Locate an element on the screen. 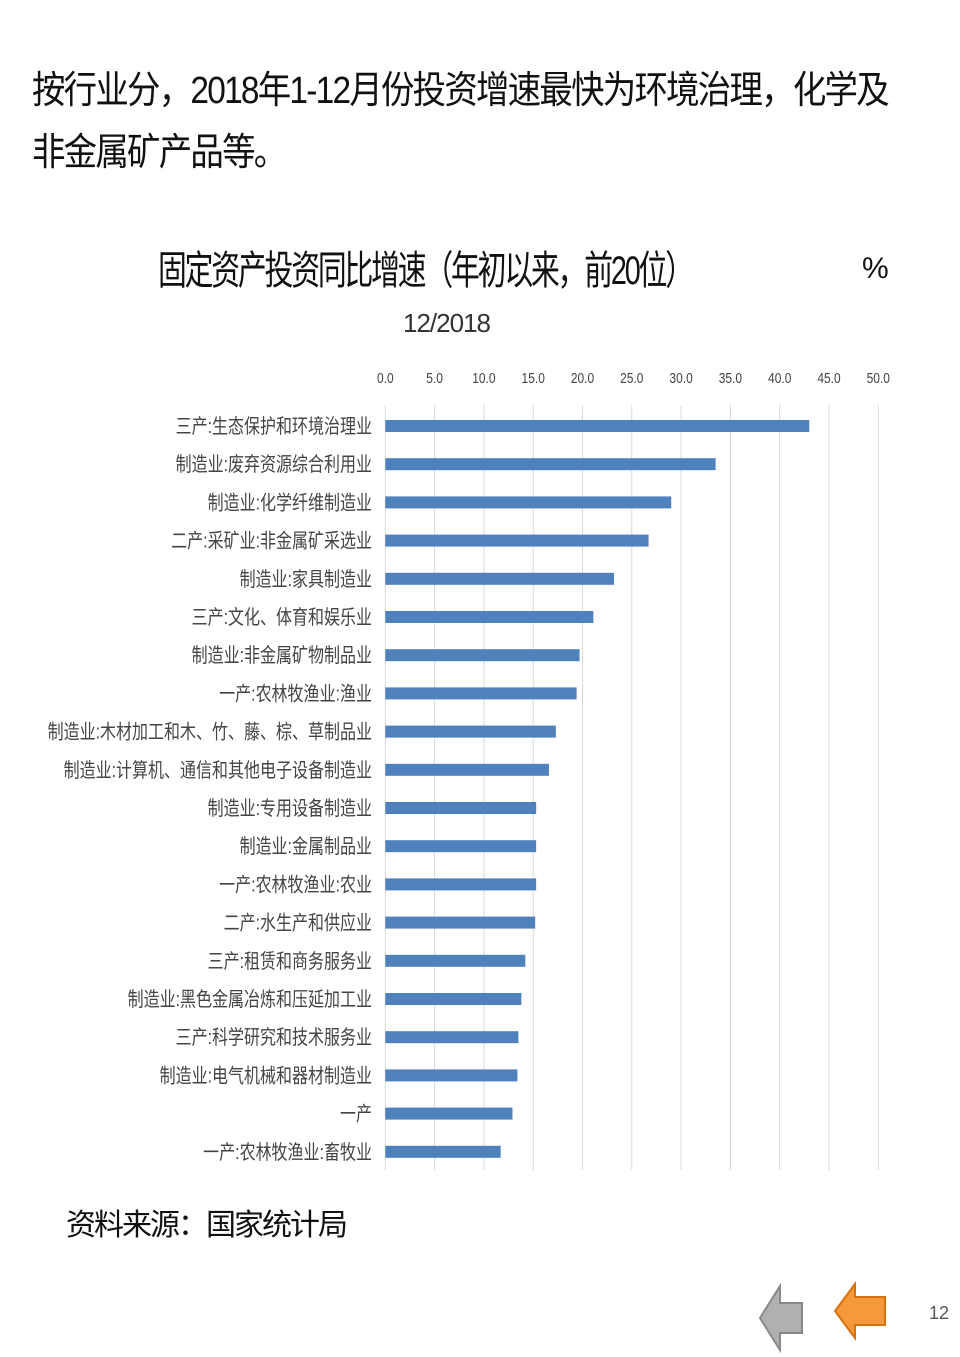  x-tick-label: 15.0 is located at coordinates (534, 378).